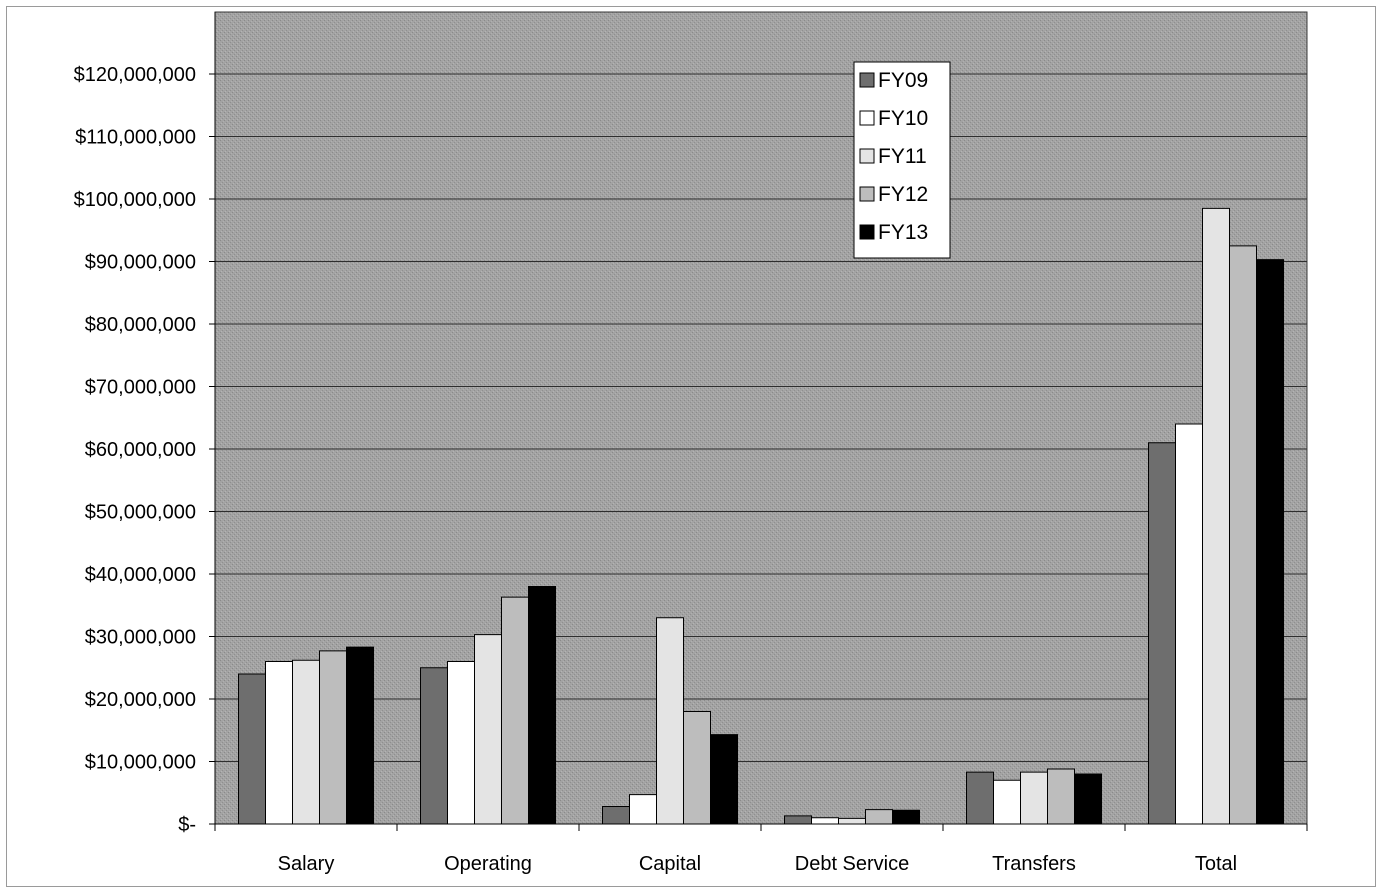 Image resolution: width=1382 pixels, height=893 pixels. I want to click on bar-fy13-total, so click(1270, 542).